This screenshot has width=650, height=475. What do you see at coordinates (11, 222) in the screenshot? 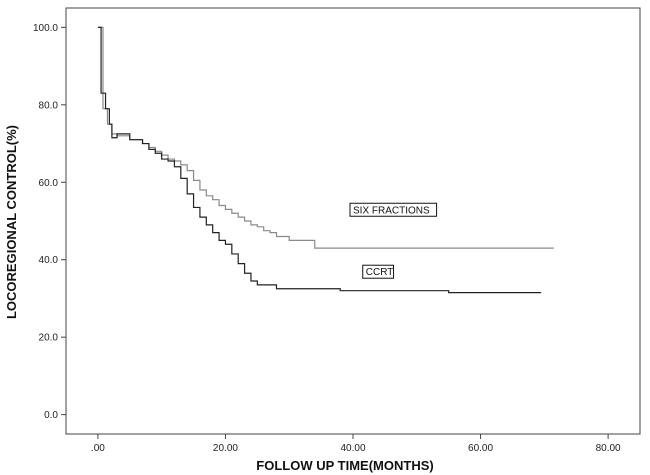
I see `y-axis-title: LOCOREGIONAL CONTROL(%)` at bounding box center [11, 222].